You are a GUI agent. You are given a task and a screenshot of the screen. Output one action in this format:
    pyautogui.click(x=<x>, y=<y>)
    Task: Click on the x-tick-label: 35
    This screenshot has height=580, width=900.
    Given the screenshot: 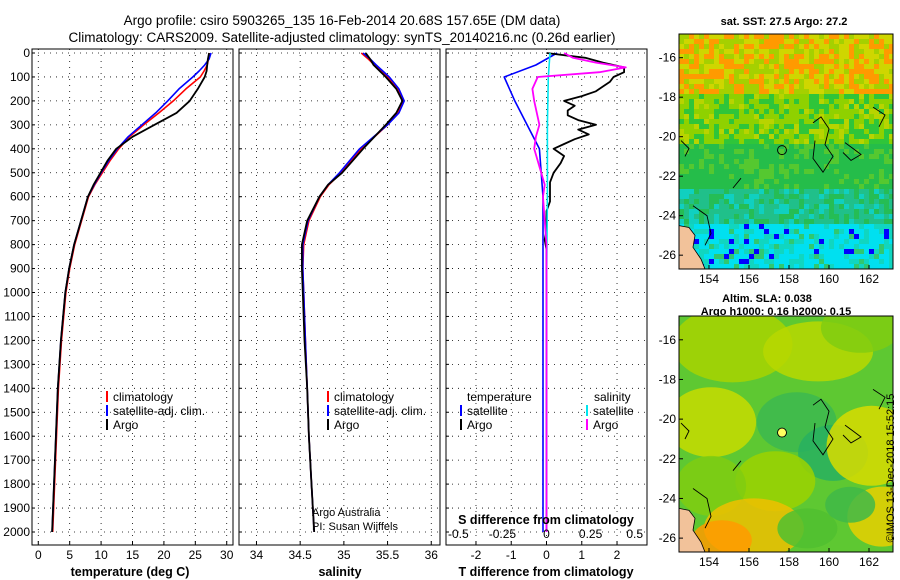 What is the action you would take?
    pyautogui.click(x=344, y=555)
    